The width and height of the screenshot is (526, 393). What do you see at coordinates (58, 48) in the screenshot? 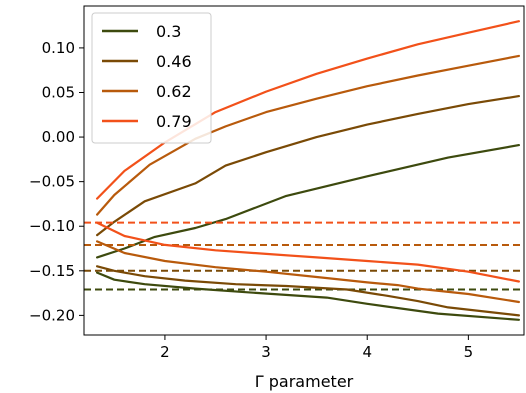
I see `y-tick-label: 0.10` at bounding box center [58, 48].